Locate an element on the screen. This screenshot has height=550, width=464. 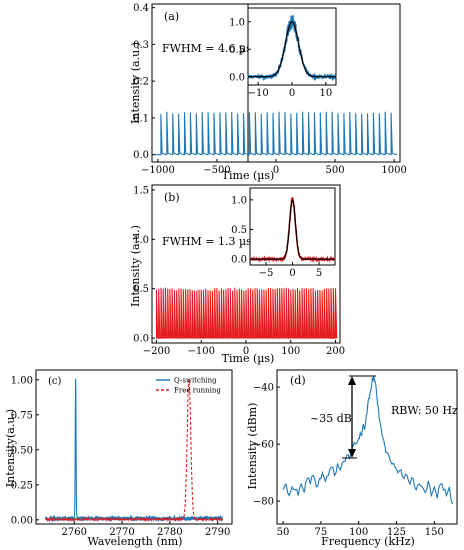
panel-b-inset-ytick-label: 0.0 is located at coordinates (239, 260).